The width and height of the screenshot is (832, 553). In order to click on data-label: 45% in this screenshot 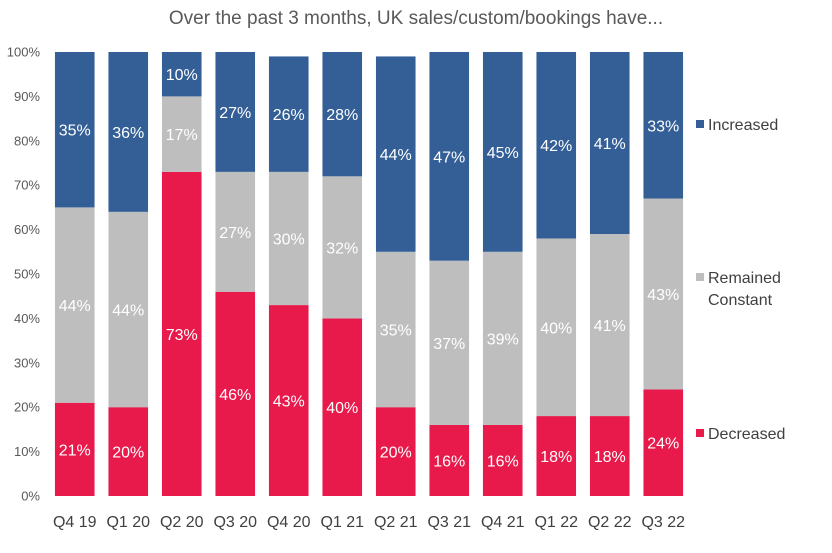, I will do `click(503, 153)`.